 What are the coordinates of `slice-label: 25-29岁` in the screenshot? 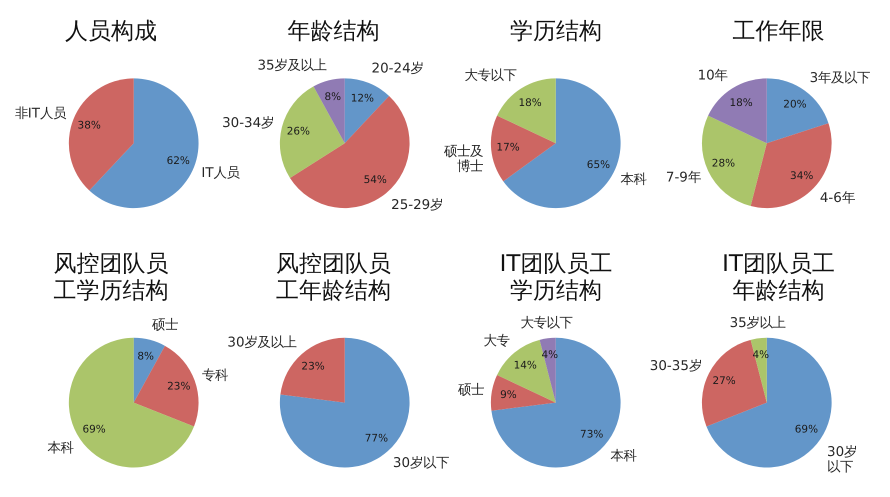 It's located at (417, 206).